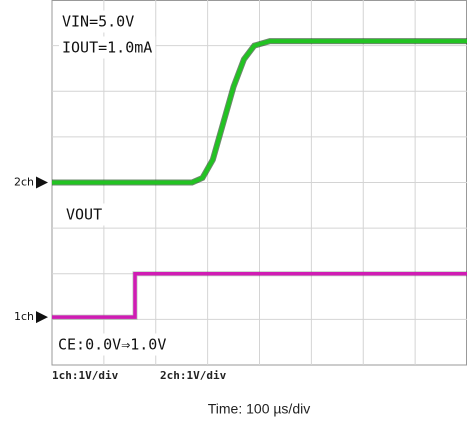 The image size is (467, 425). What do you see at coordinates (24, 182) in the screenshot?
I see `channel-label: 2ch` at bounding box center [24, 182].